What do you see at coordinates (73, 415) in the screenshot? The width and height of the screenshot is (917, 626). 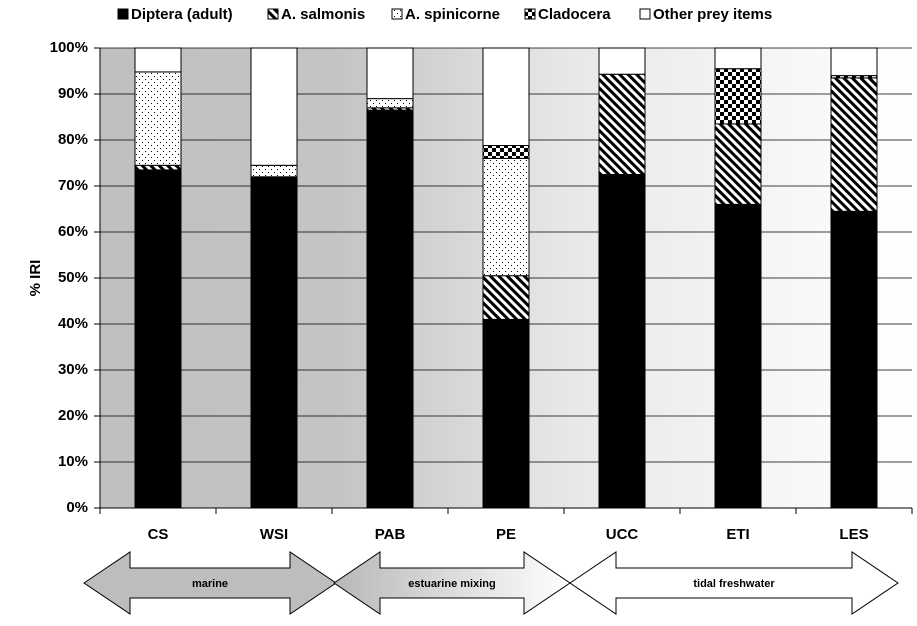 I see `y-tick-label: 20%` at bounding box center [73, 415].